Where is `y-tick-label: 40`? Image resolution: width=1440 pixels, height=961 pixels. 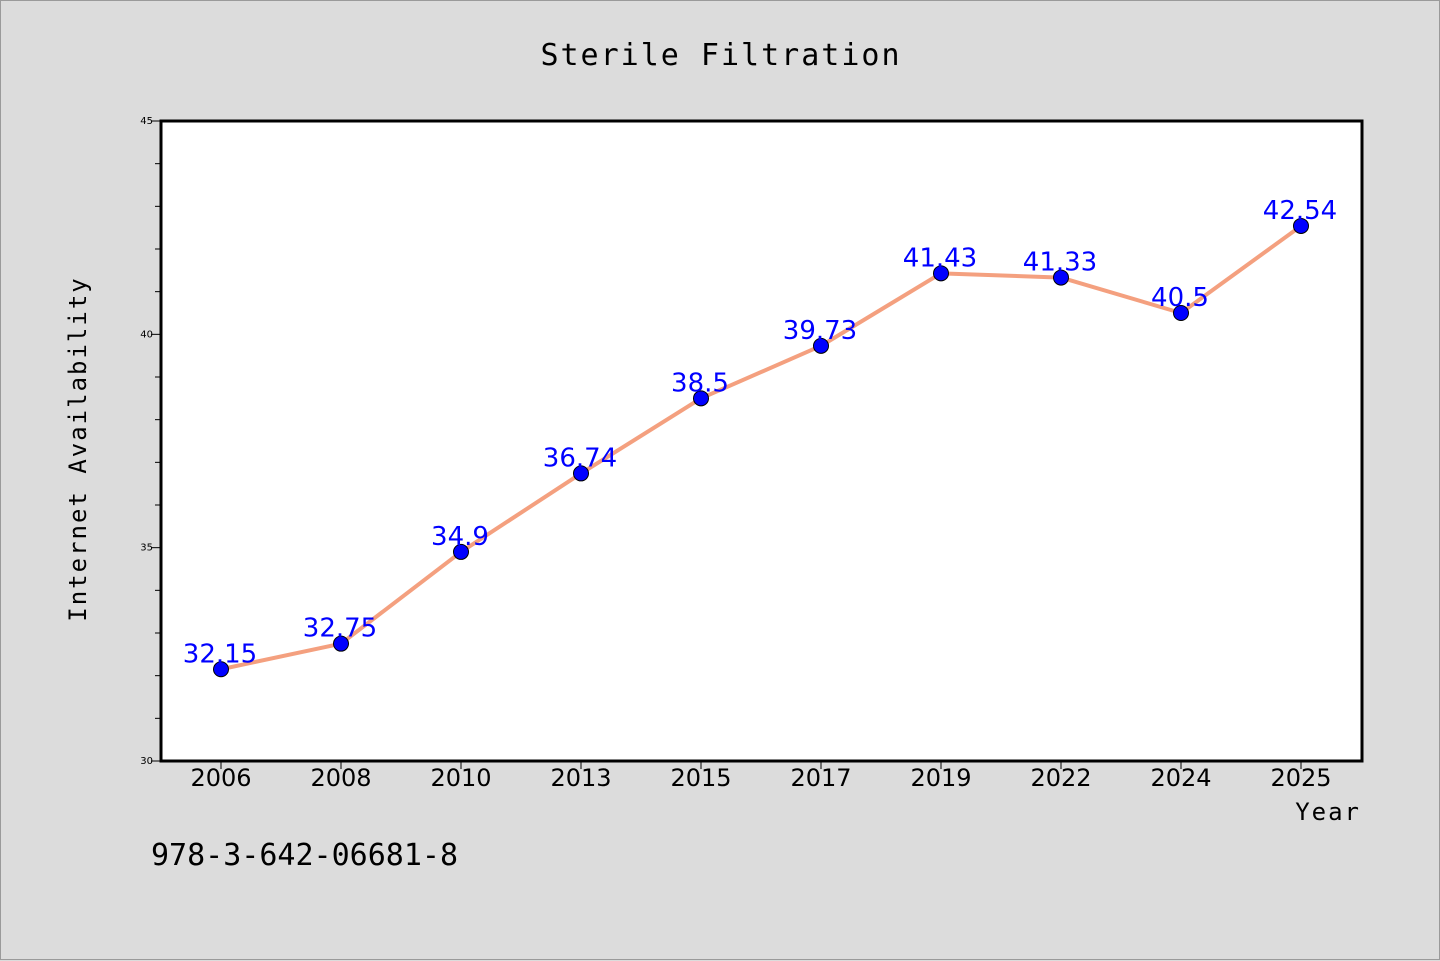
y-tick-label: 40 is located at coordinates (146, 334).